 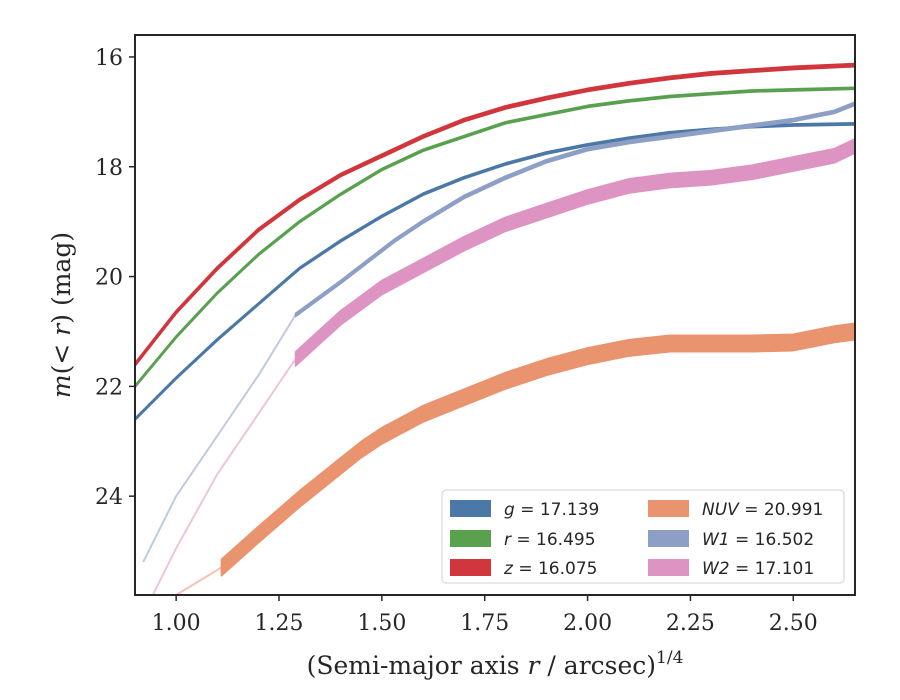 I want to click on y-tick-label: 18, so click(x=109, y=168).